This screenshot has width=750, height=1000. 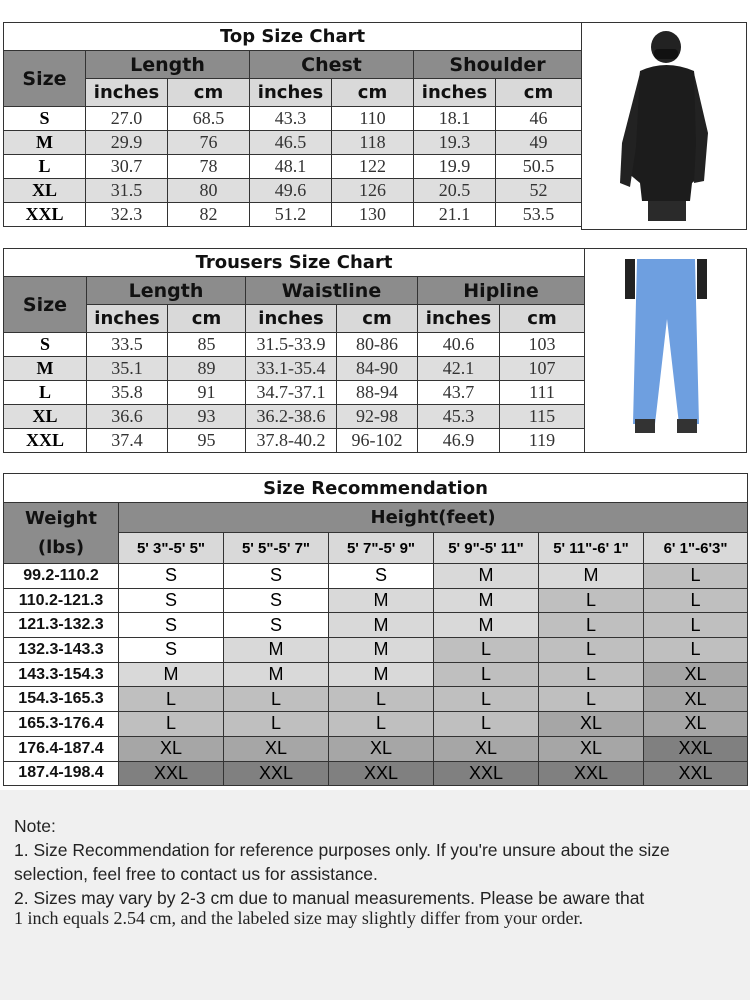 I want to click on value-cell: 42.1, so click(x=458, y=368).